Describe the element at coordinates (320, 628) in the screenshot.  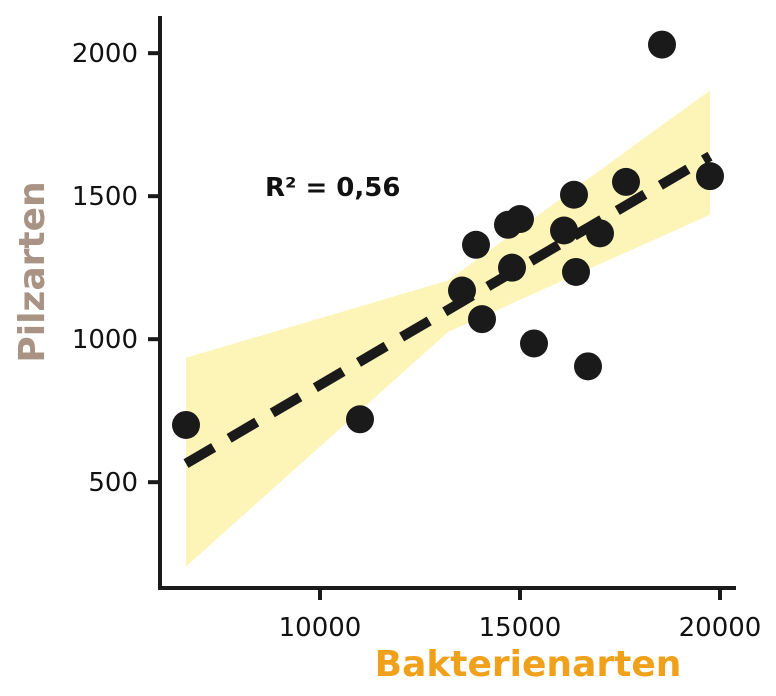
I see `x-tick-label: 10000` at that location.